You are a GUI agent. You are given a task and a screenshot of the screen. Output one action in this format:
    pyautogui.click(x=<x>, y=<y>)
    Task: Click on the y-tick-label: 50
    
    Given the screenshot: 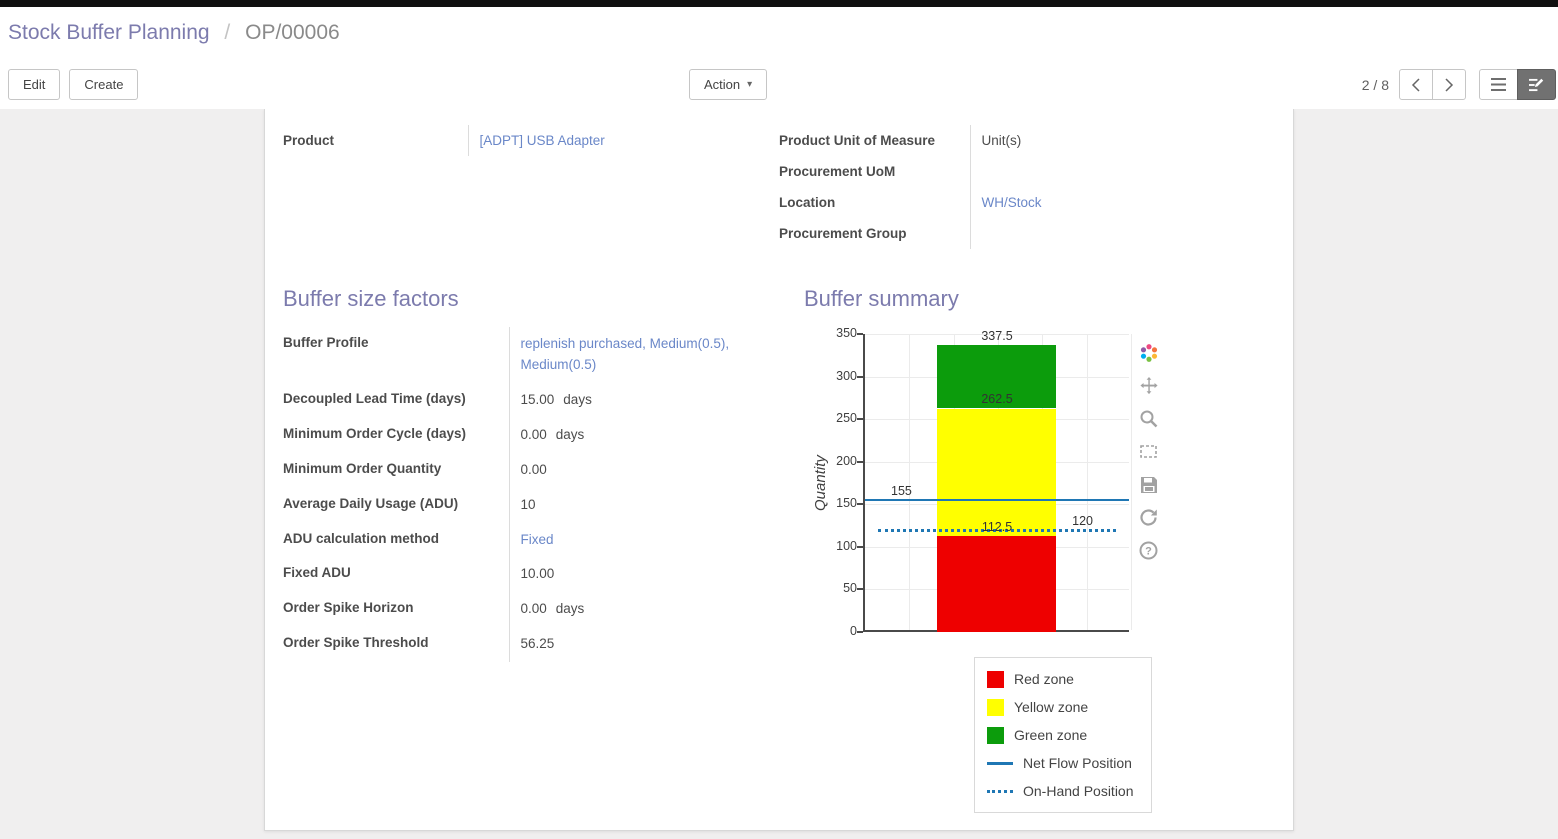 What is the action you would take?
    pyautogui.click(x=850, y=588)
    